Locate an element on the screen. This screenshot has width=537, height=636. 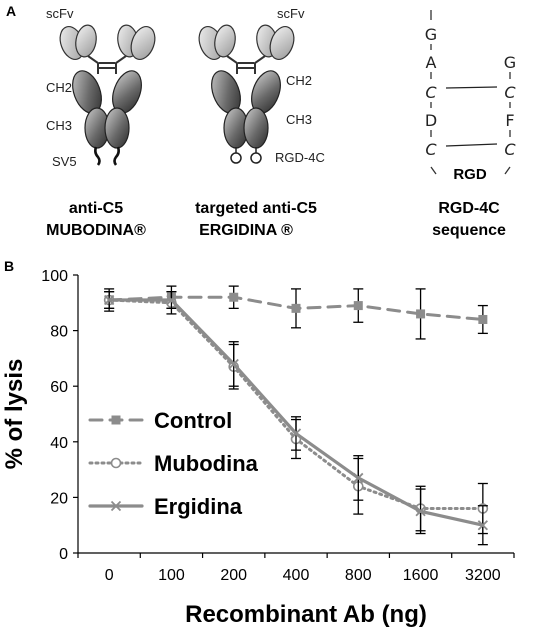
residue-d-left: D is located at coordinates (431, 120).